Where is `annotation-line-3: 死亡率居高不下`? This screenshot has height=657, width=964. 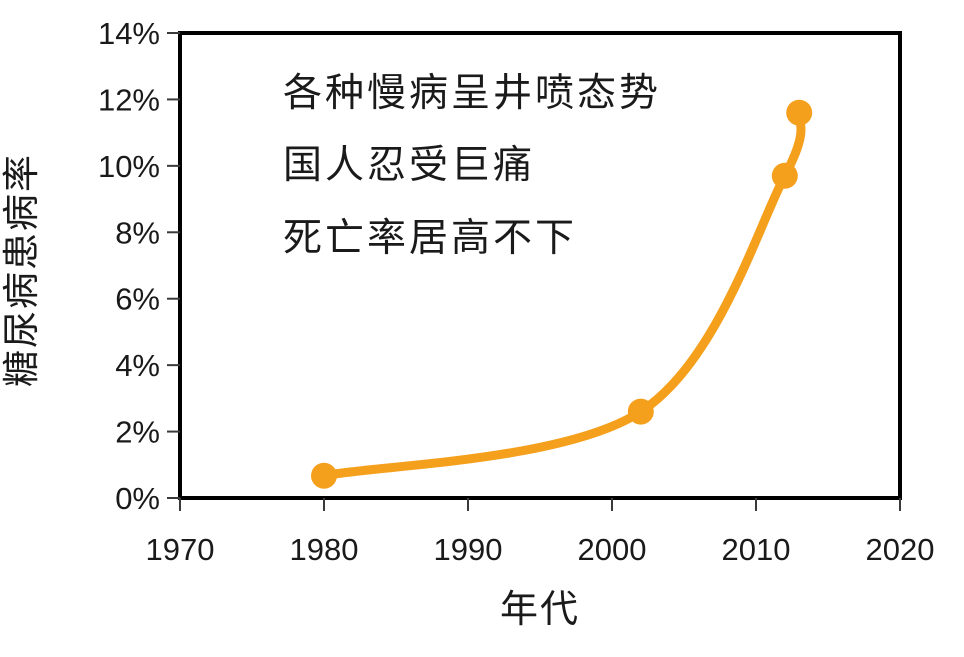
annotation-line-3: 死亡率居高不下 is located at coordinates (430, 238).